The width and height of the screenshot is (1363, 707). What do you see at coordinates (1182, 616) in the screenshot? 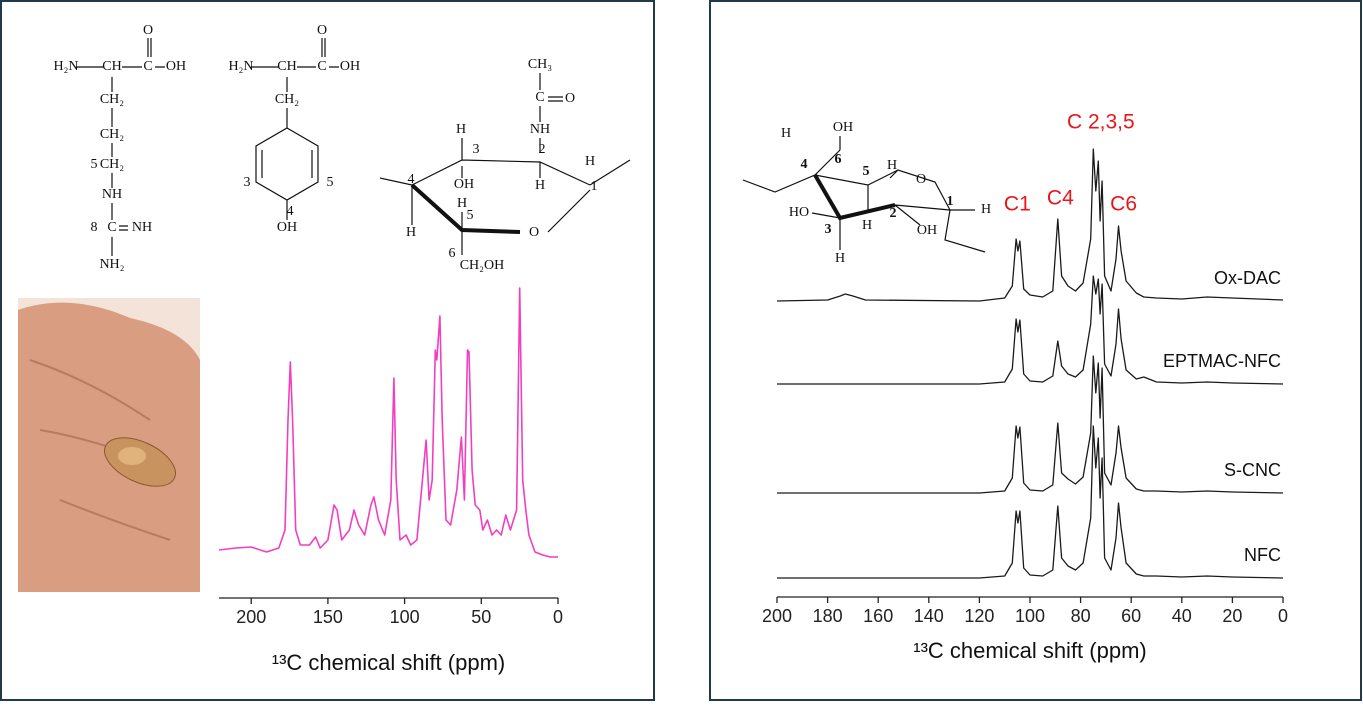
I see `x-tick-label: 40` at bounding box center [1182, 616].